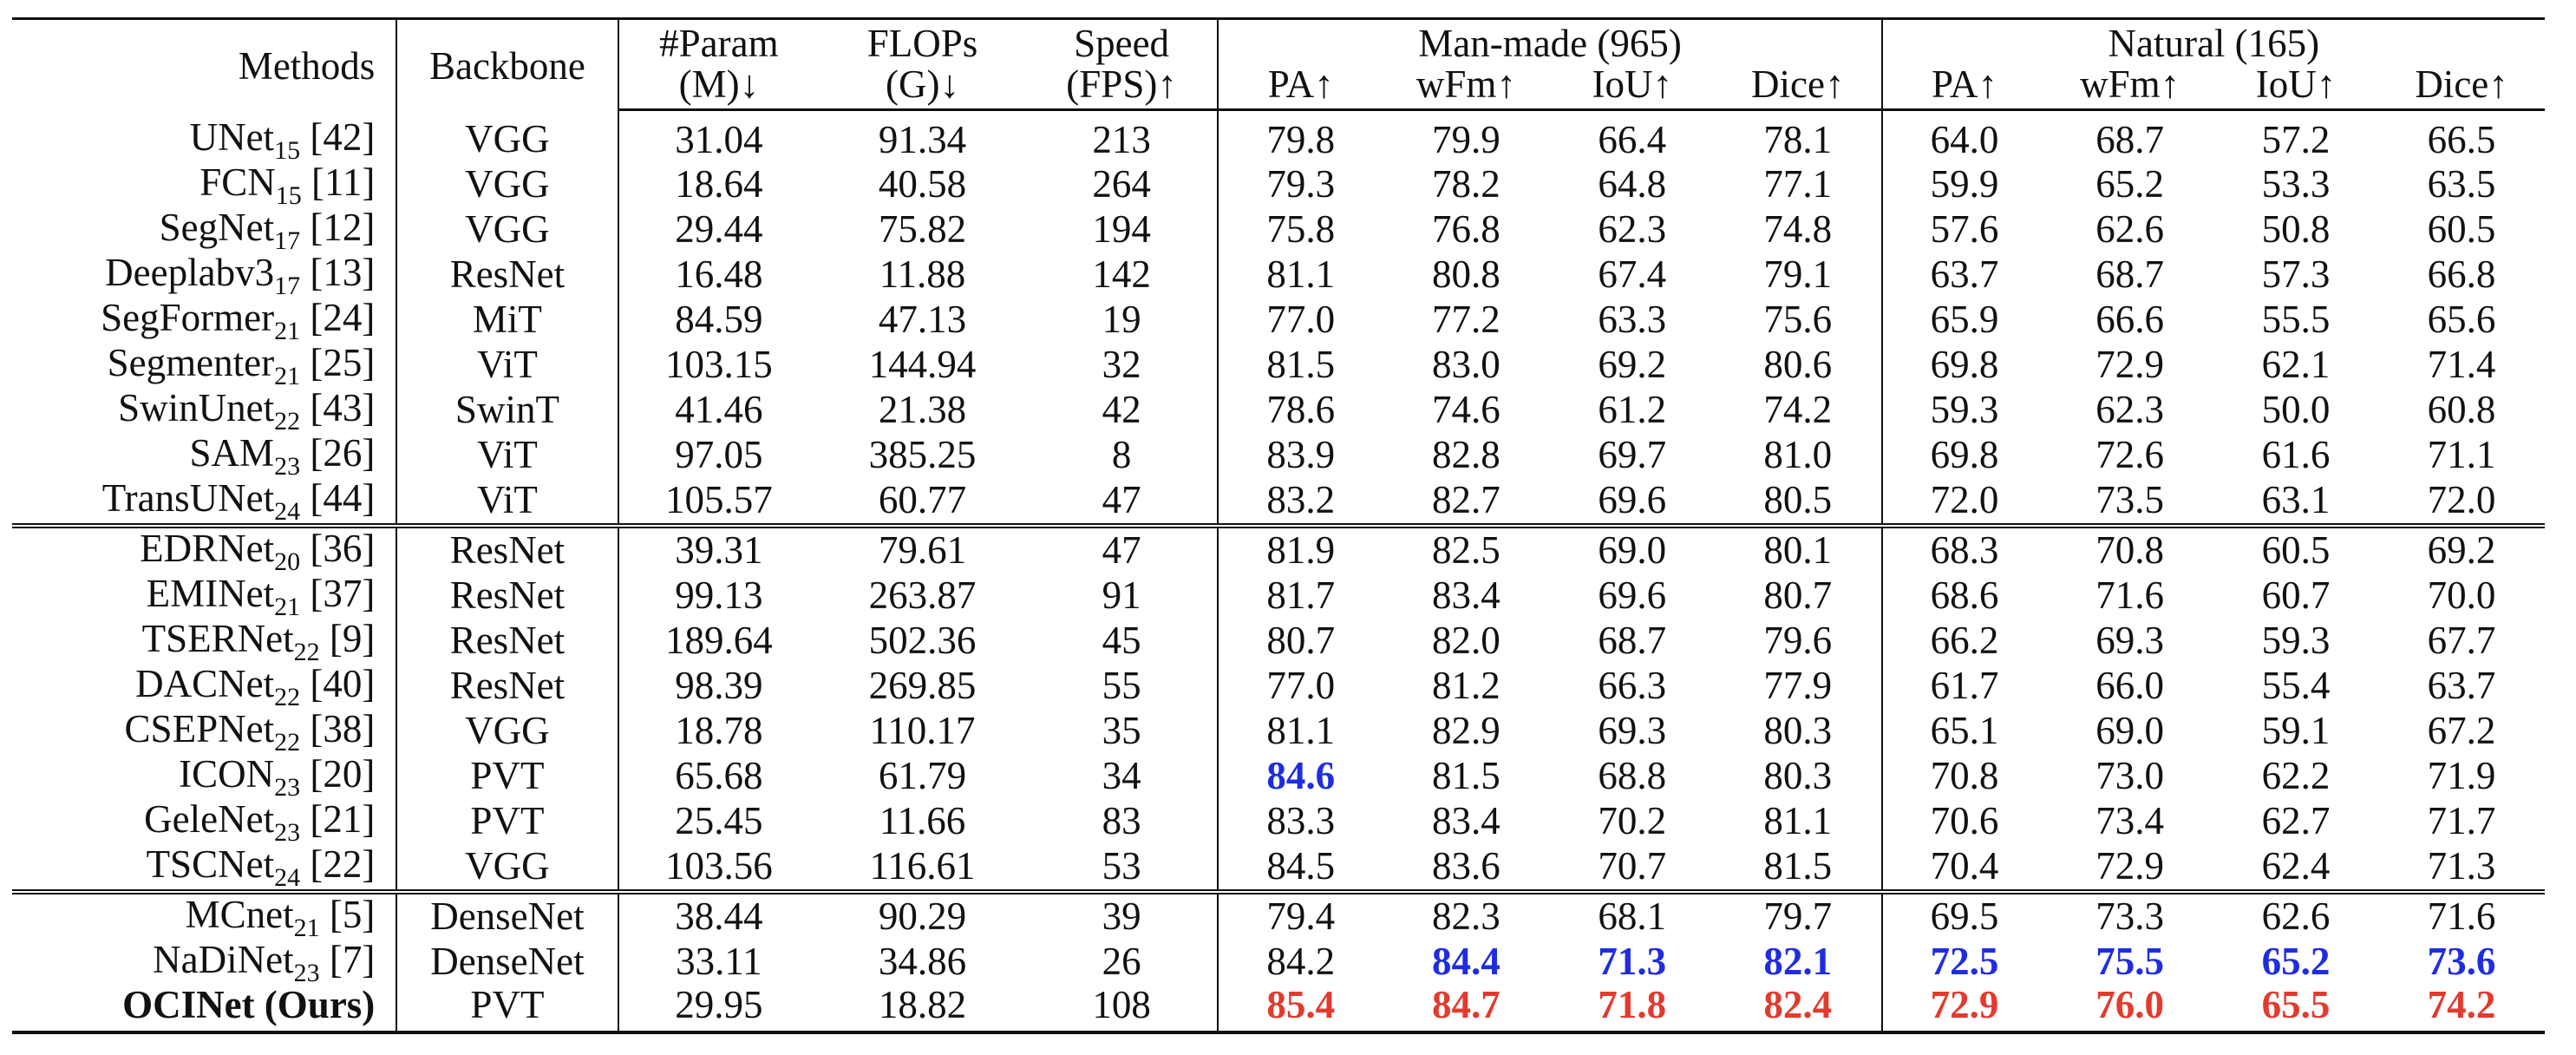  Describe the element at coordinates (1632, 961) in the screenshot. I see `man-metric-cell: 71.3` at that location.